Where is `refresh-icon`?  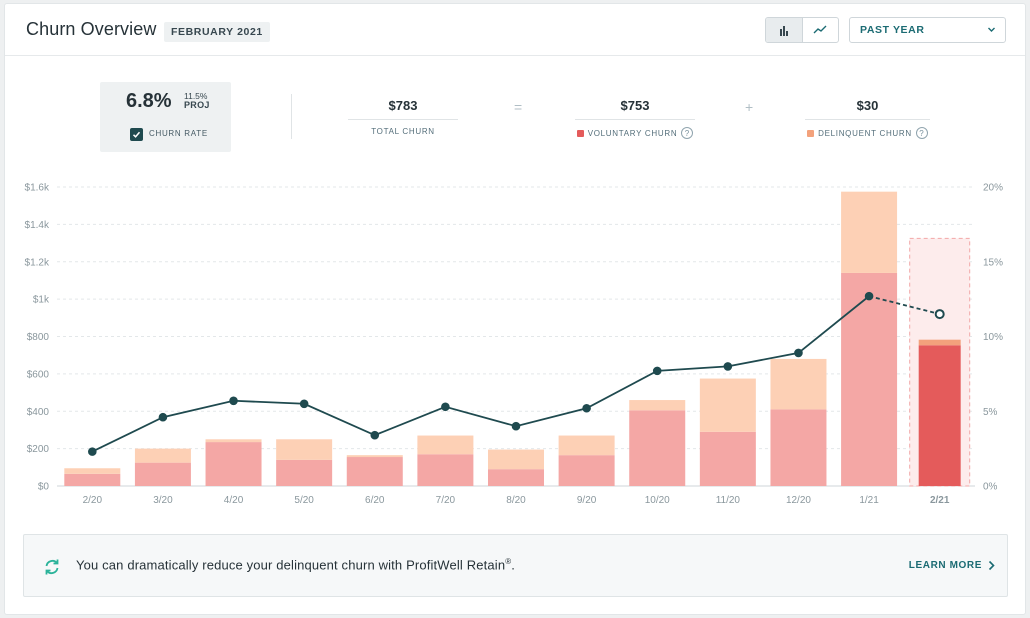 refresh-icon is located at coordinates (52, 567).